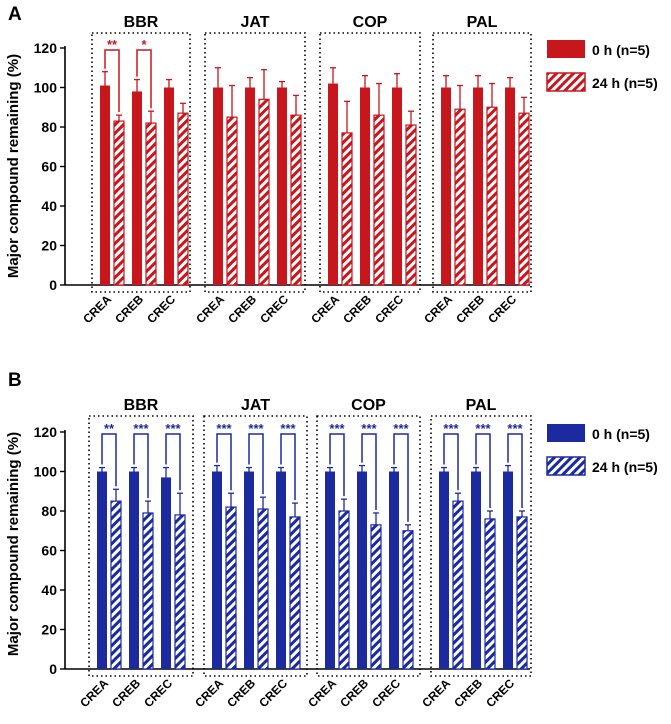  Describe the element at coordinates (15, 14) in the screenshot. I see `panel-label: A` at that location.